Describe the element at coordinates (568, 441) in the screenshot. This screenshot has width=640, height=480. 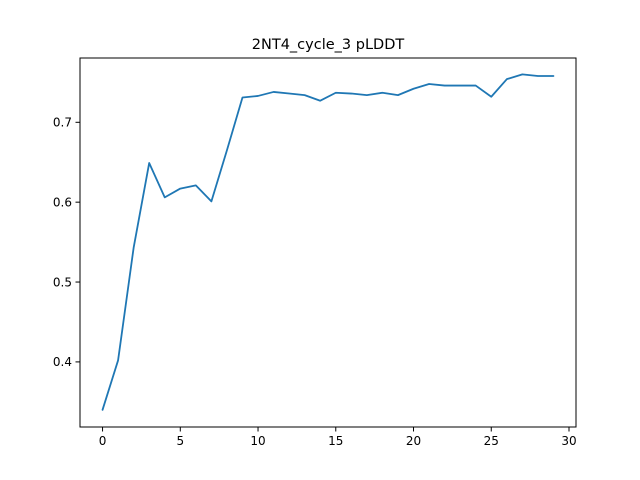
I see `x-tick-label: 30` at that location.